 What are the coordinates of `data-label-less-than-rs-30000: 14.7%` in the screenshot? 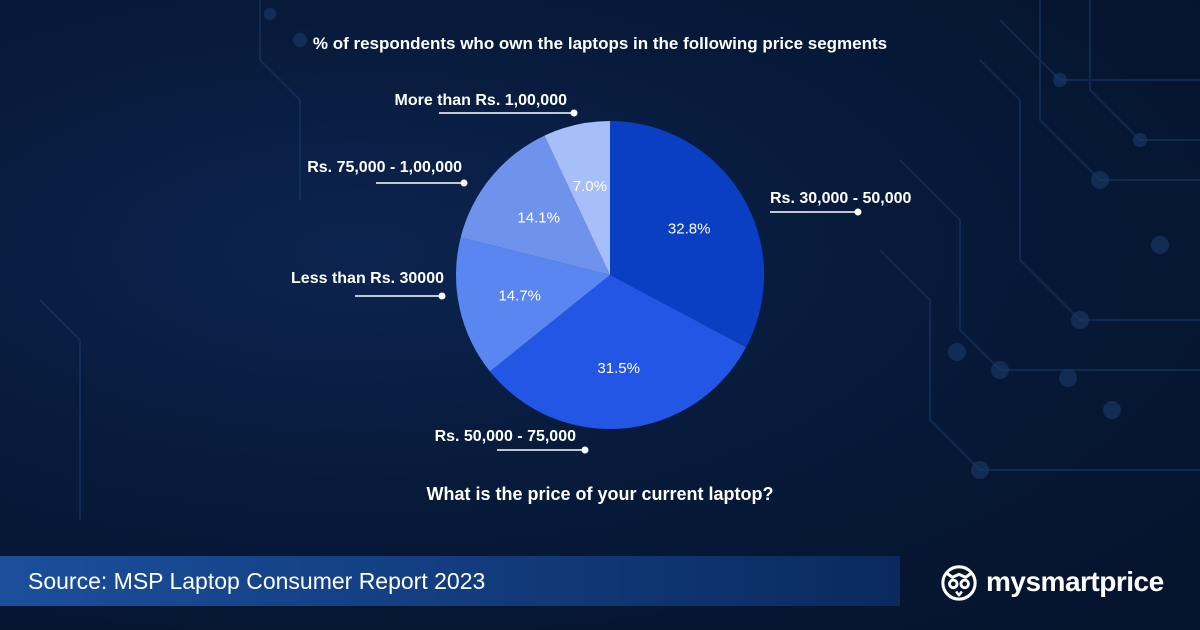 It's located at (519, 296).